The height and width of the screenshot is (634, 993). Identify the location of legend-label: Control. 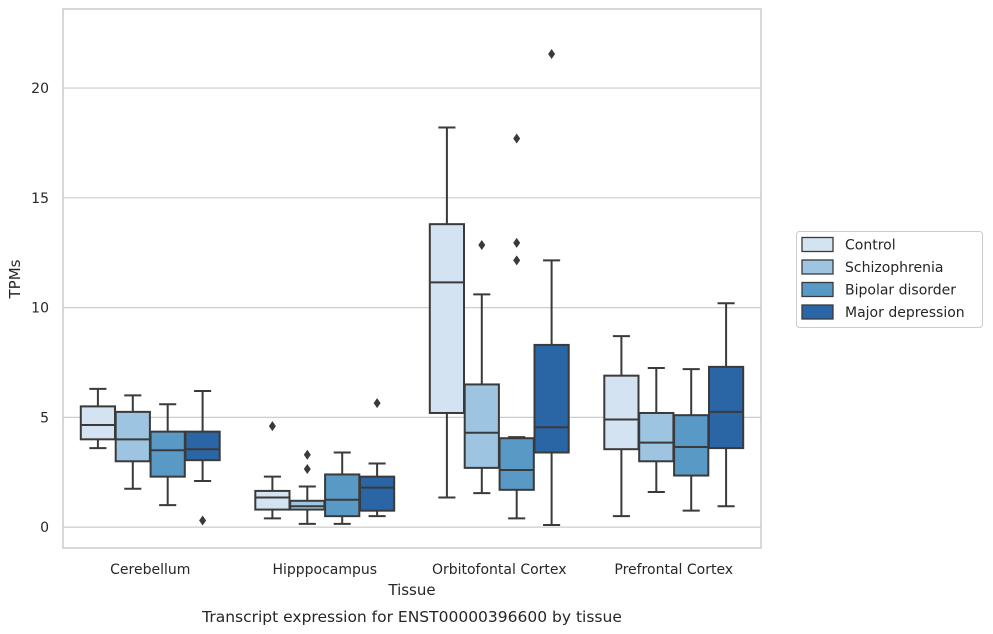
(870, 246).